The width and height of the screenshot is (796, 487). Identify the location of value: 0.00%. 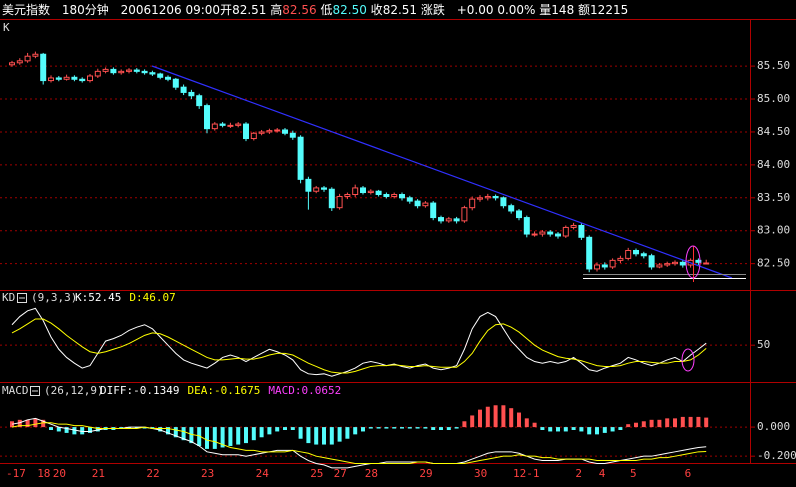
(516, 10).